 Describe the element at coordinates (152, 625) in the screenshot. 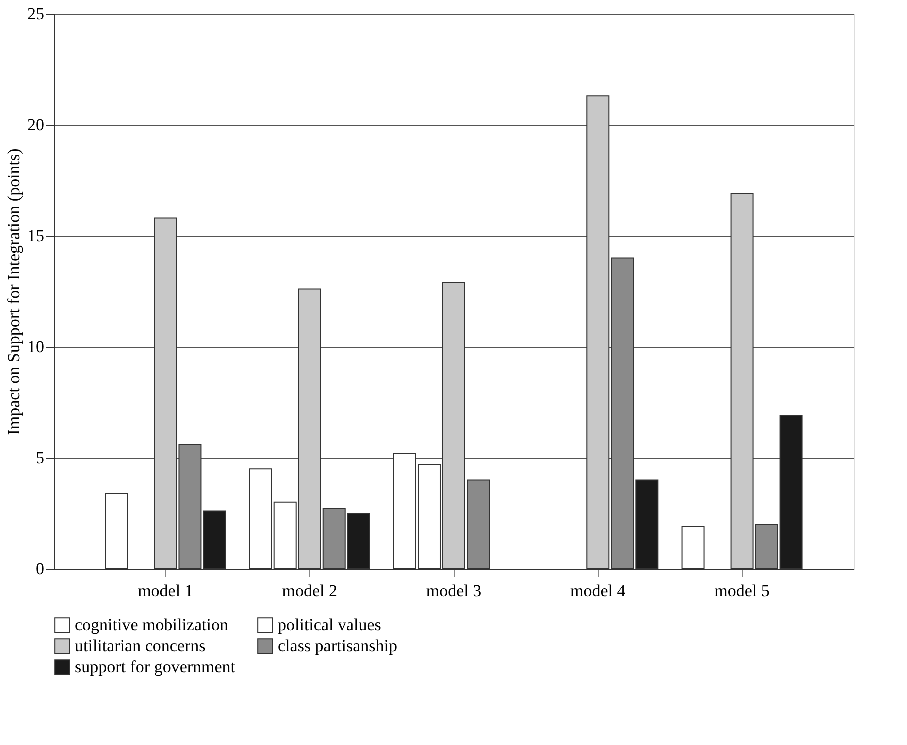

I see `legend-label: cognitive mobilization` at that location.